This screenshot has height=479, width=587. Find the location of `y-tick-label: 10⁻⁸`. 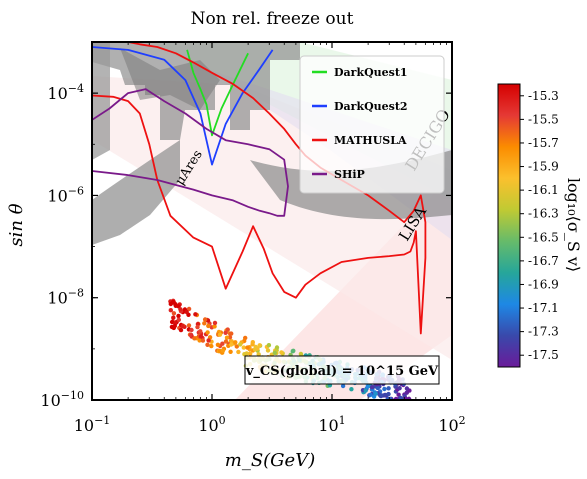

y-tick-label: 10⁻⁸ is located at coordinates (65, 297).